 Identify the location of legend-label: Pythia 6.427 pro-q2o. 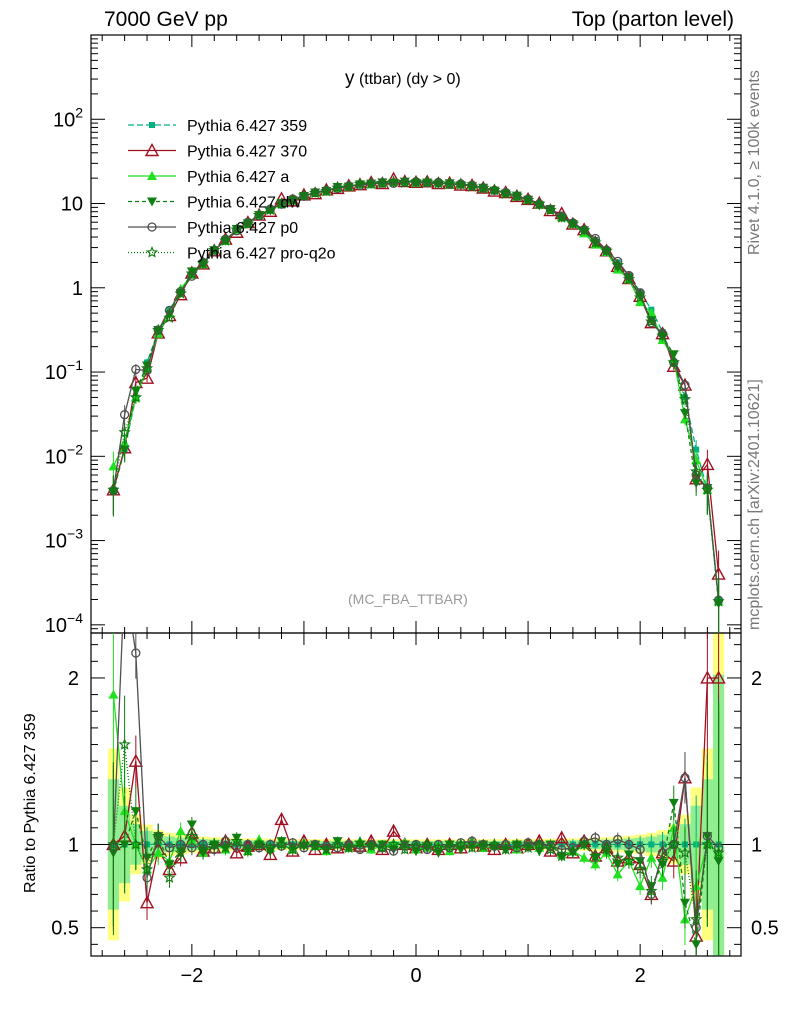
(261, 254).